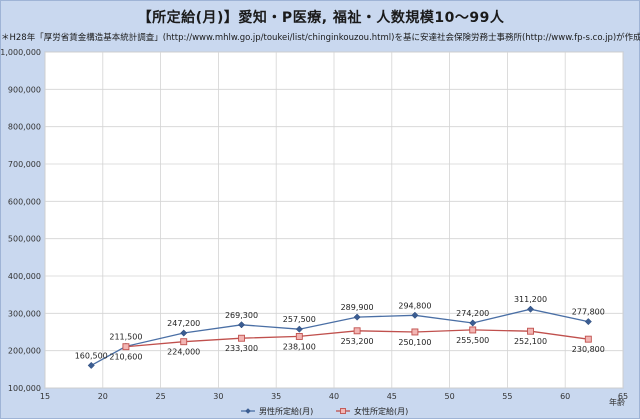  Describe the element at coordinates (321, 18) in the screenshot. I see `chart-title: 【所定給(月)】愛知・P医療, 福祉・人数規模10～99人` at that location.